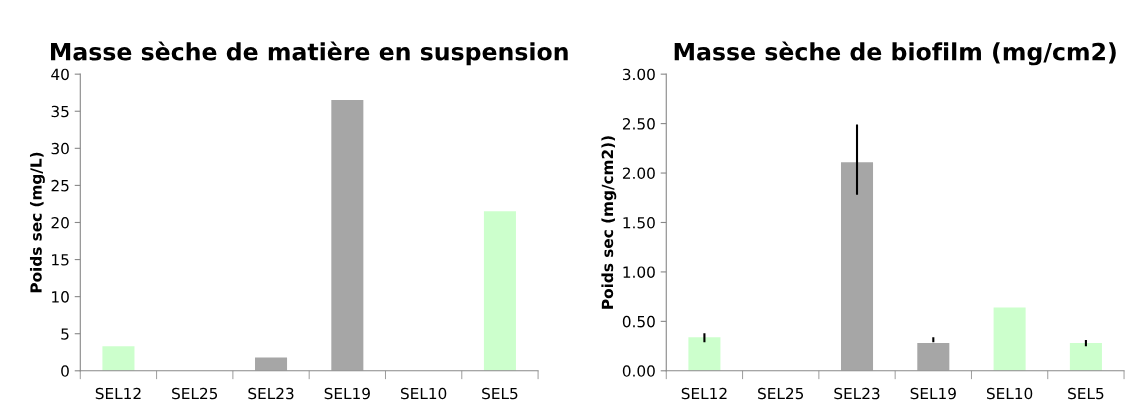 The image size is (1147, 412). Describe the element at coordinates (895, 53) in the screenshot. I see `chart-title: Masse sèche de biofilm (mg/cm2)` at that location.